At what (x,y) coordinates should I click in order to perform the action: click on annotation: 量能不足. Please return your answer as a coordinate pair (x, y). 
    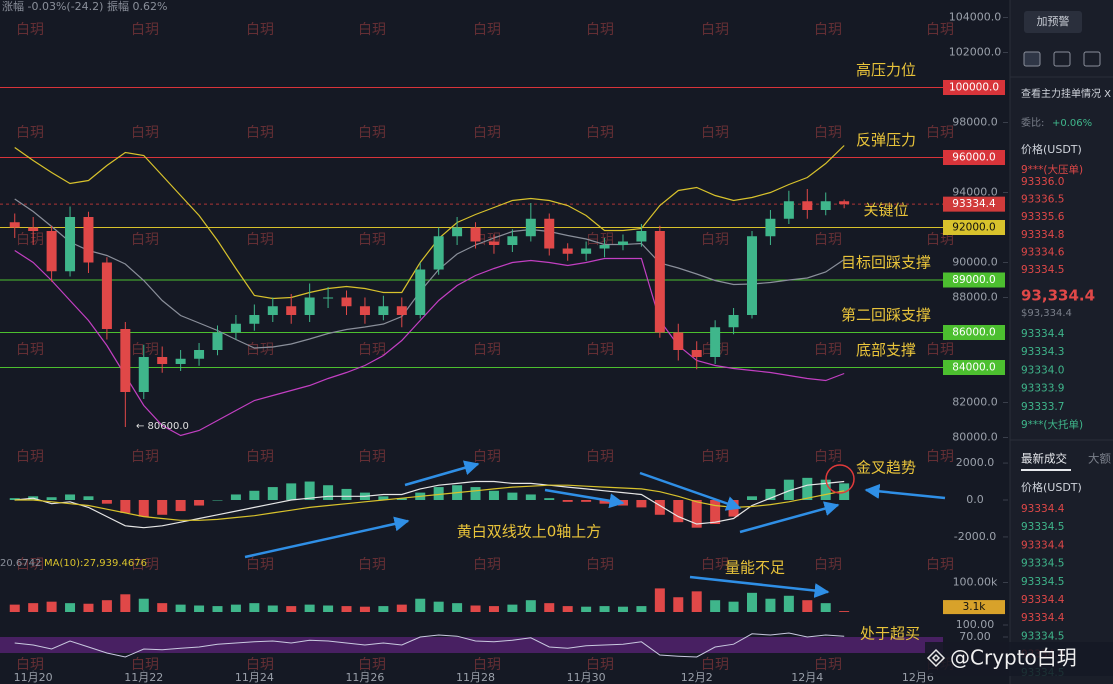
    Looking at the image, I should click on (755, 568).